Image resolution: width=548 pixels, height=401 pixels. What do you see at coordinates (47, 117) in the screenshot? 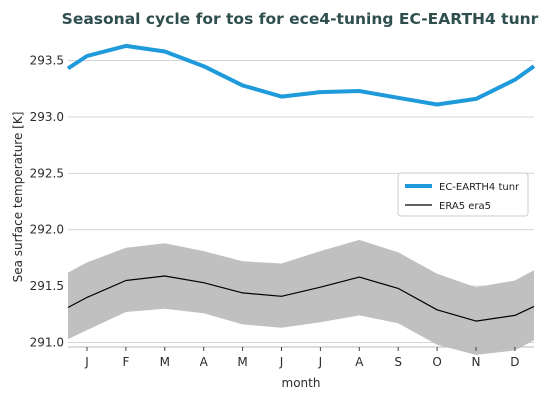
I see `y-tick-label: 293.0` at bounding box center [47, 117].